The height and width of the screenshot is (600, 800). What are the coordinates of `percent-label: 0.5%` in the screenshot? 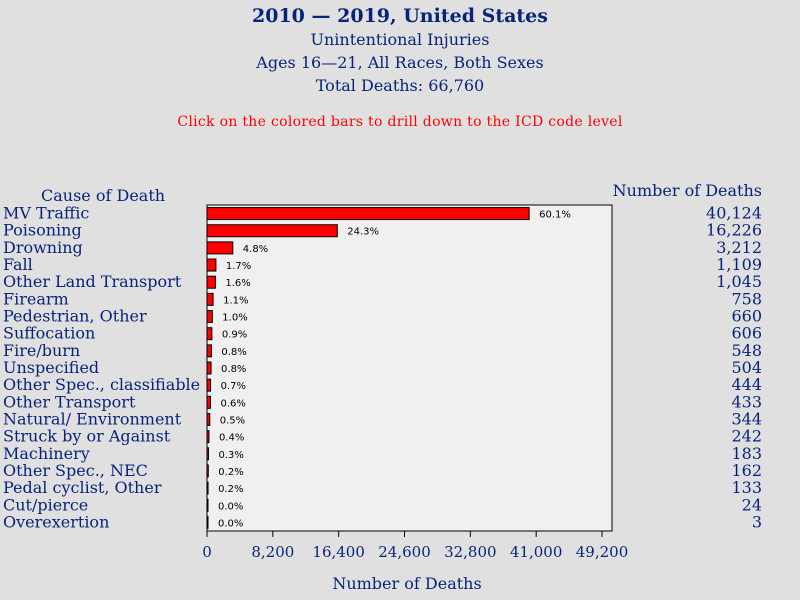 It's located at (232, 420).